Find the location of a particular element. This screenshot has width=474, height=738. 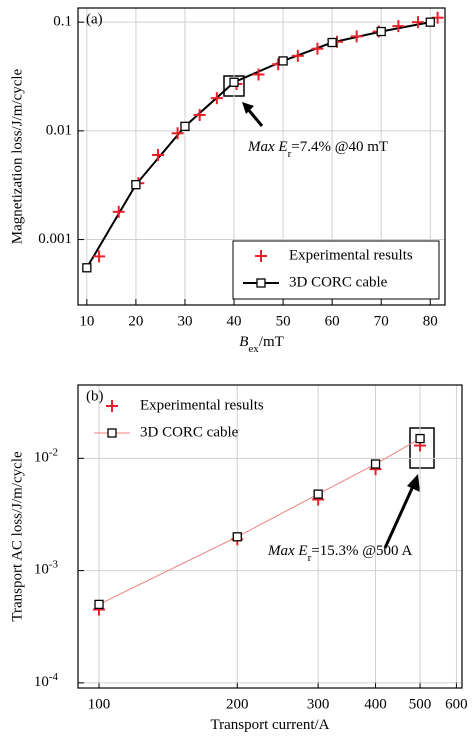

x-tick-label: 200 is located at coordinates (237, 704).